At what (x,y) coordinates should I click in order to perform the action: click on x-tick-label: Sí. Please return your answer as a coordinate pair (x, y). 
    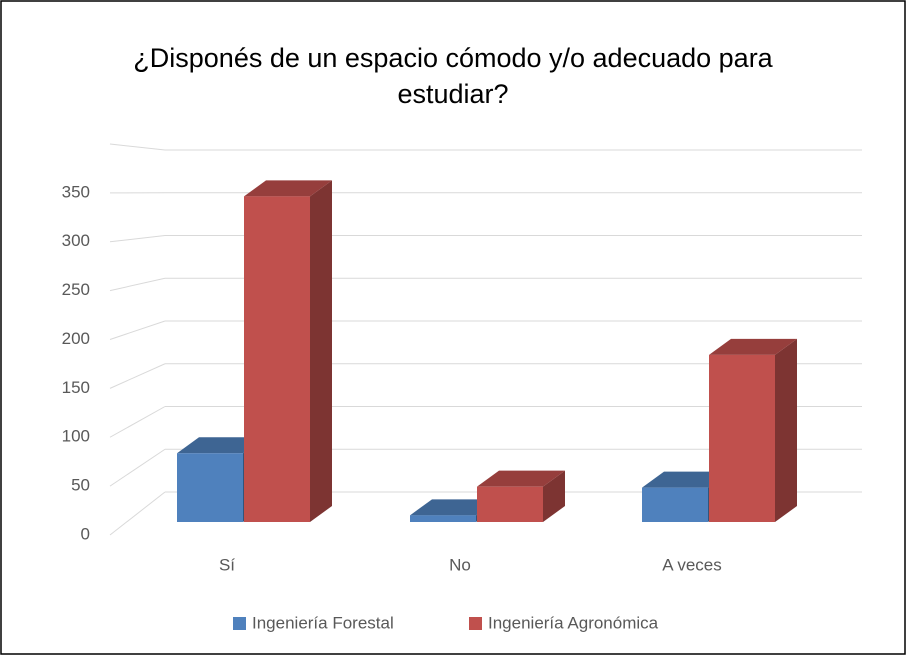
    Looking at the image, I should click on (227, 564).